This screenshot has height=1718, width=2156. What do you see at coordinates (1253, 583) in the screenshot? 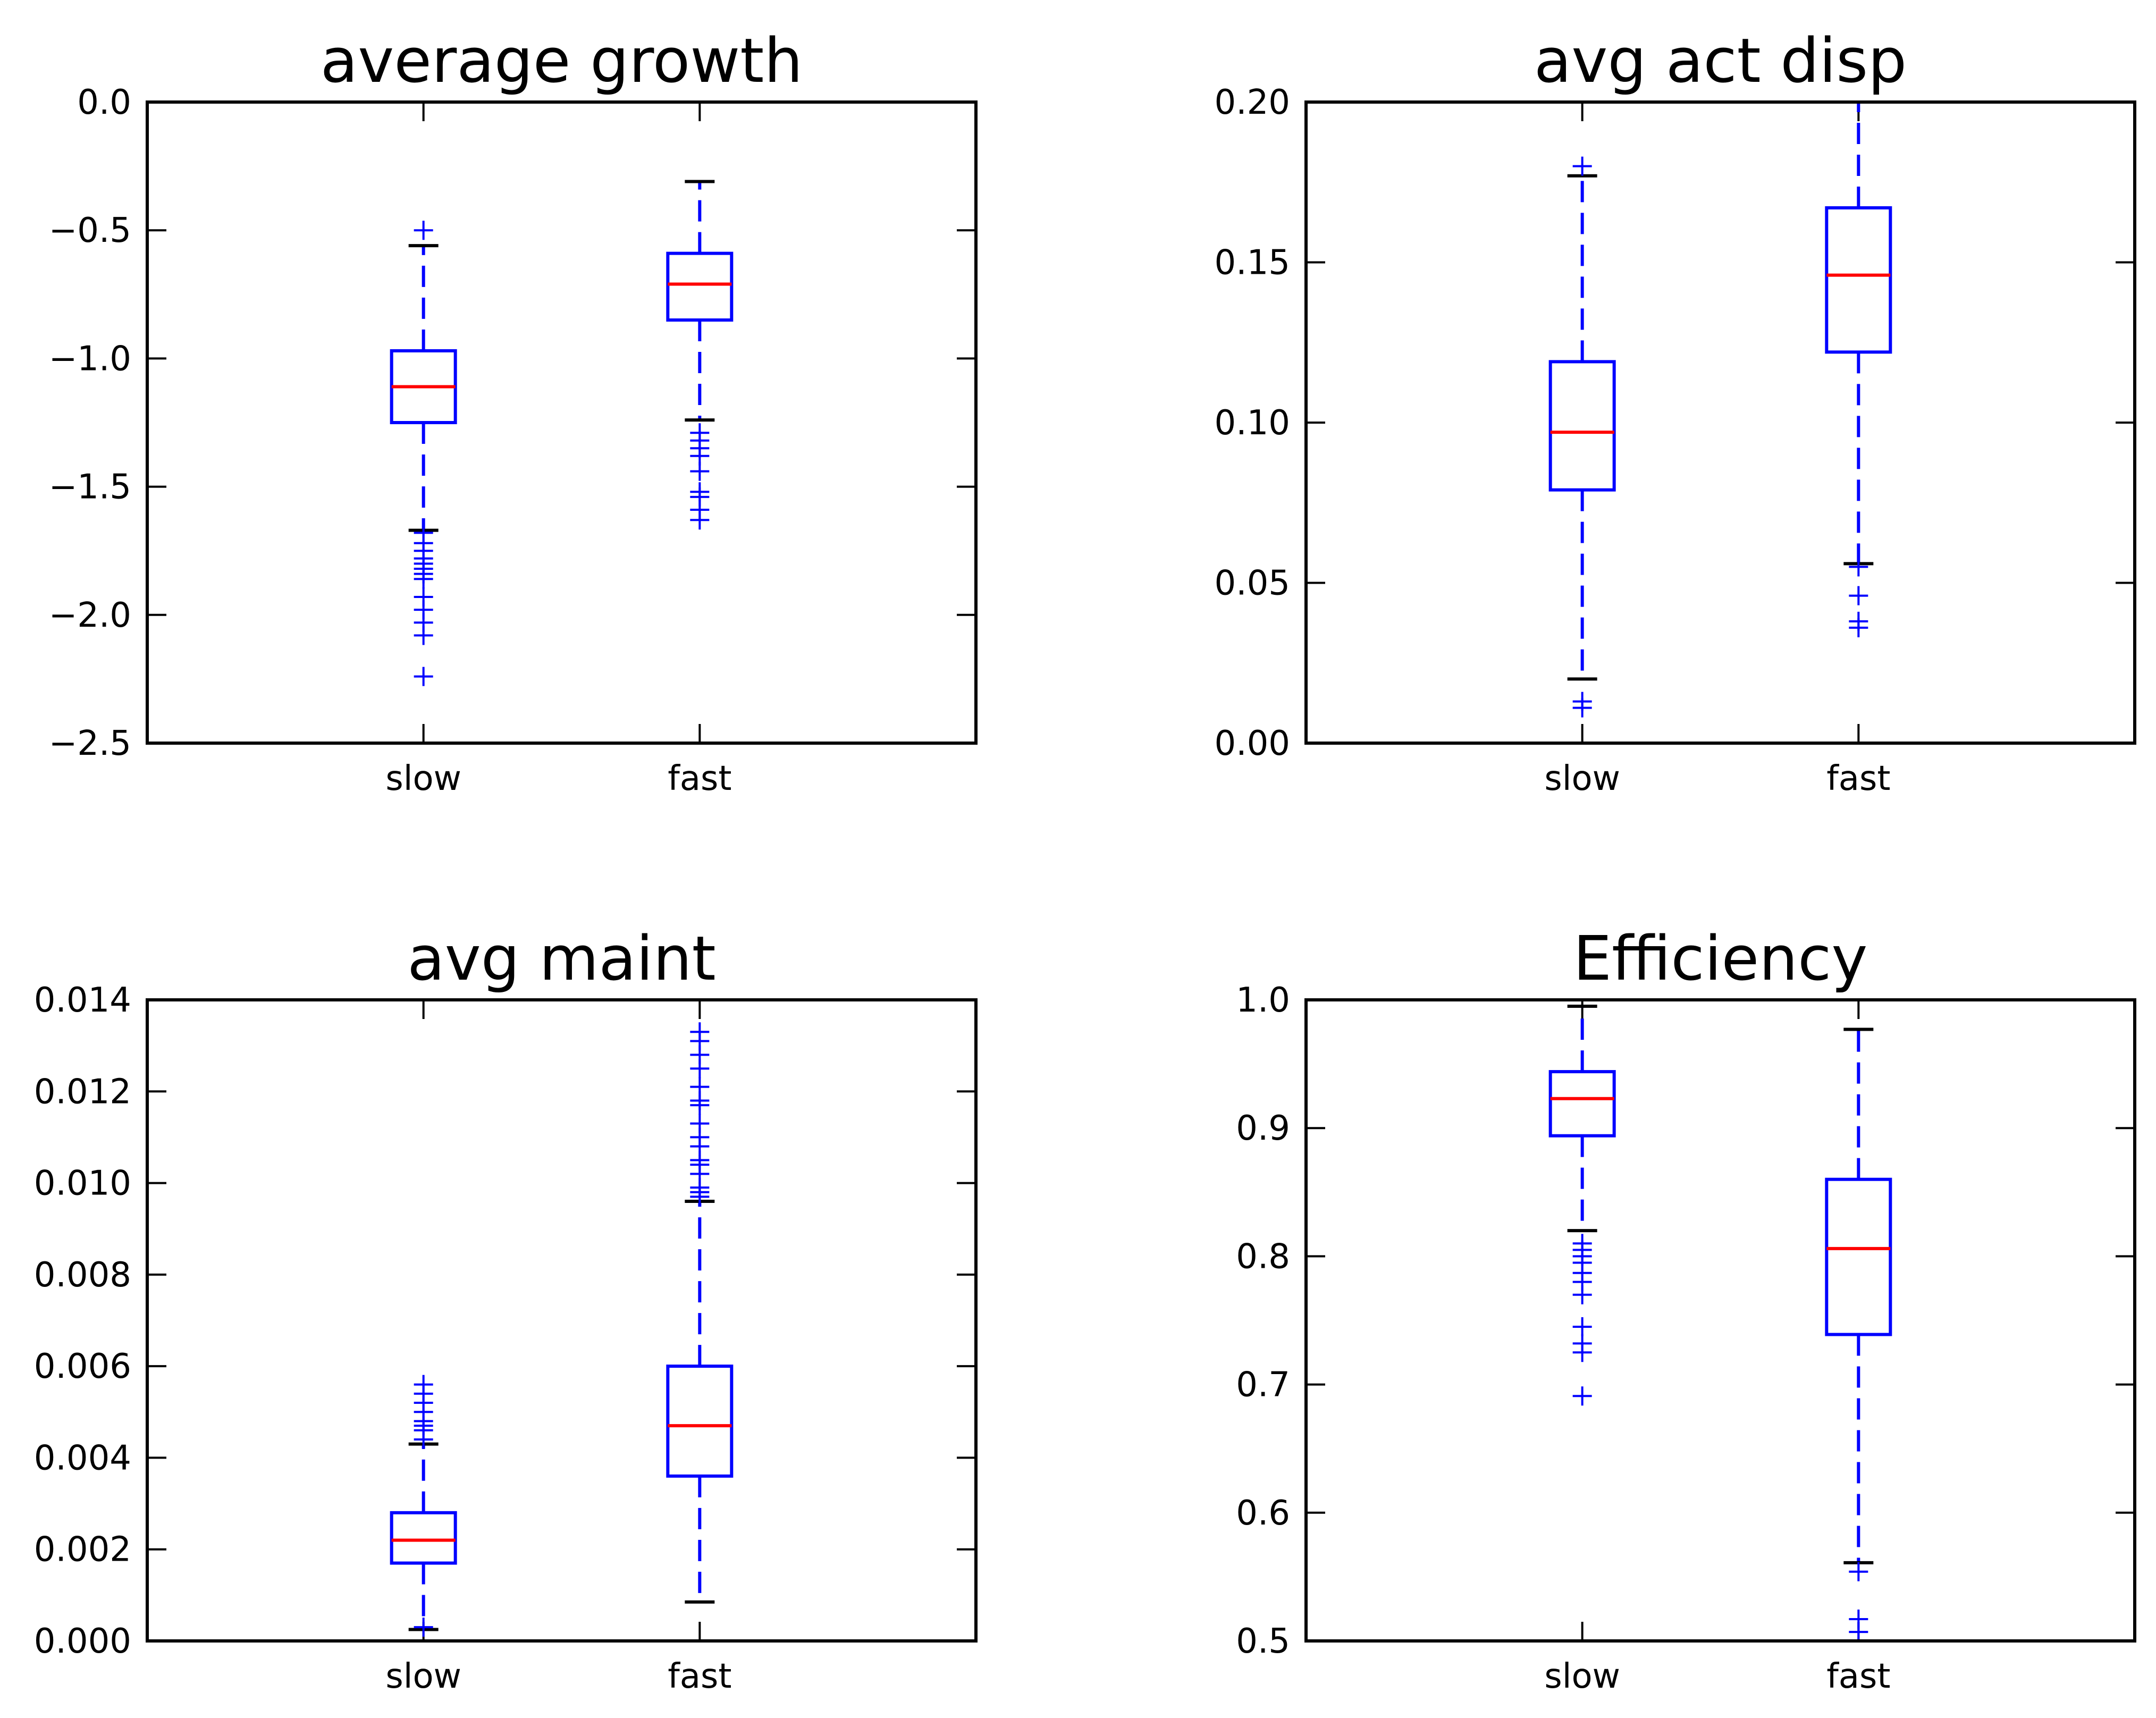
I see `y-tick-label: 0.05` at bounding box center [1253, 583].